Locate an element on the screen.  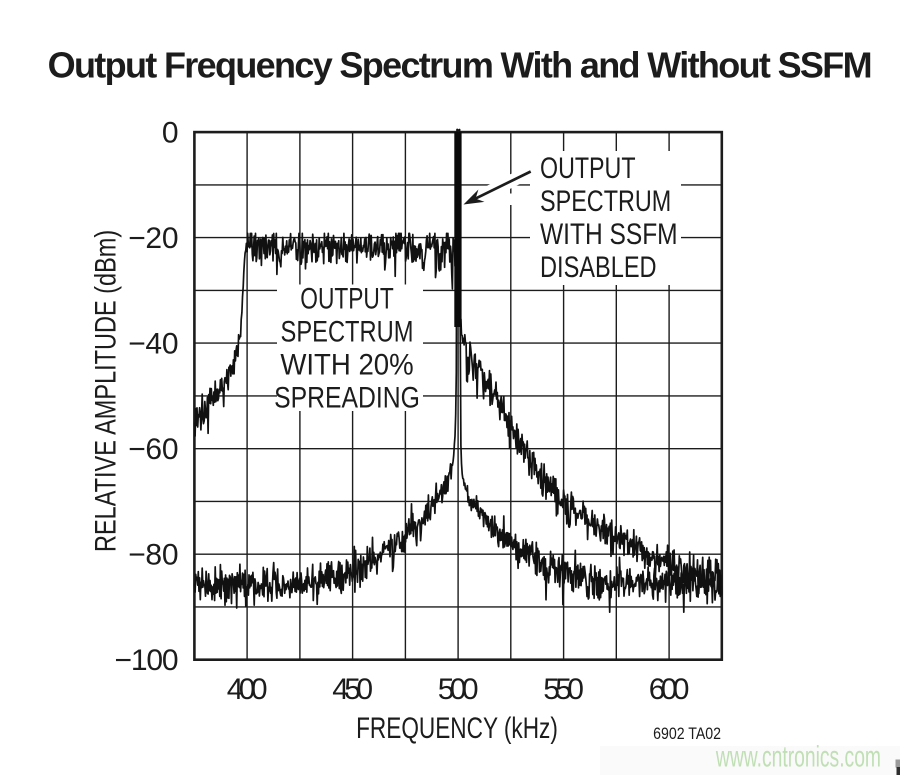
svg-text: 500 is located at coordinates (458, 689).